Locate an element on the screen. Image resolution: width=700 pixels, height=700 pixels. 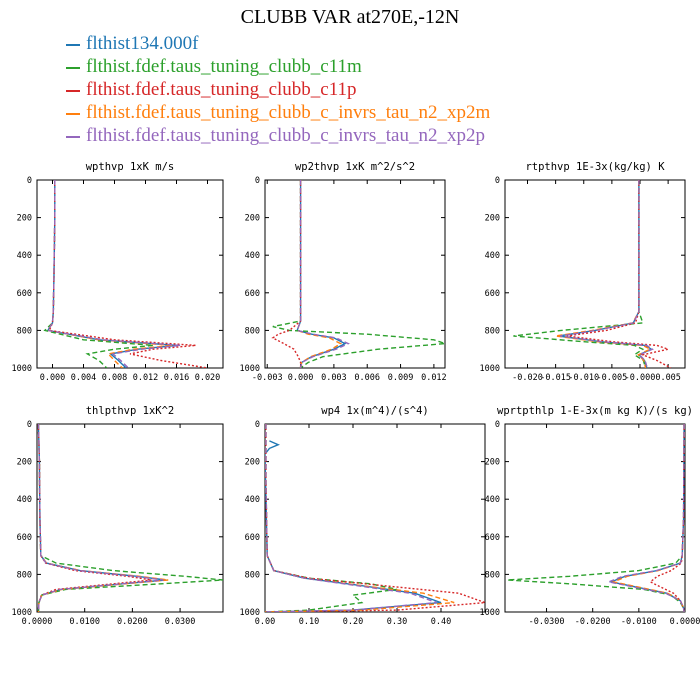
legend-entry-3: flthist.fdef.taus_tuning_clubb_c11p is located at coordinates (278, 89).